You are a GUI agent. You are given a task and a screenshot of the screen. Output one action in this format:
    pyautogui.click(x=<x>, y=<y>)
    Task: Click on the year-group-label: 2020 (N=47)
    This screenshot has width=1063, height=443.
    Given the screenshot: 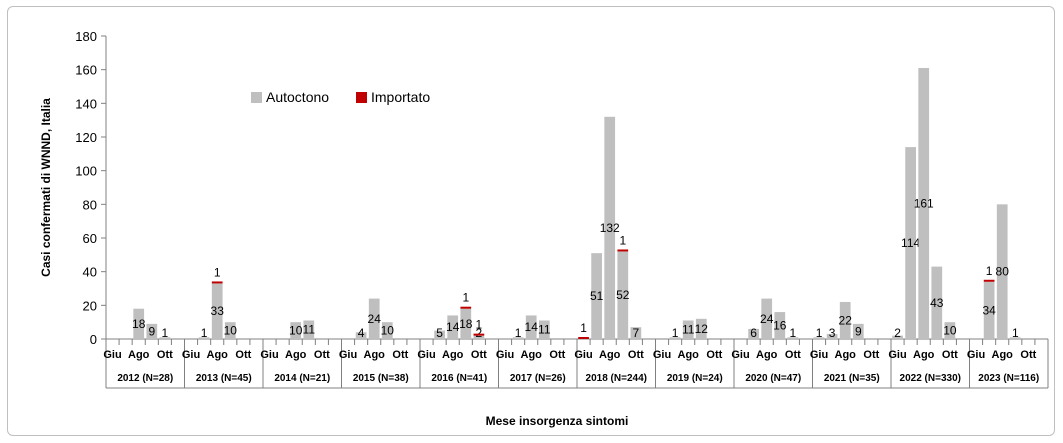 What is the action you would take?
    pyautogui.click(x=773, y=378)
    